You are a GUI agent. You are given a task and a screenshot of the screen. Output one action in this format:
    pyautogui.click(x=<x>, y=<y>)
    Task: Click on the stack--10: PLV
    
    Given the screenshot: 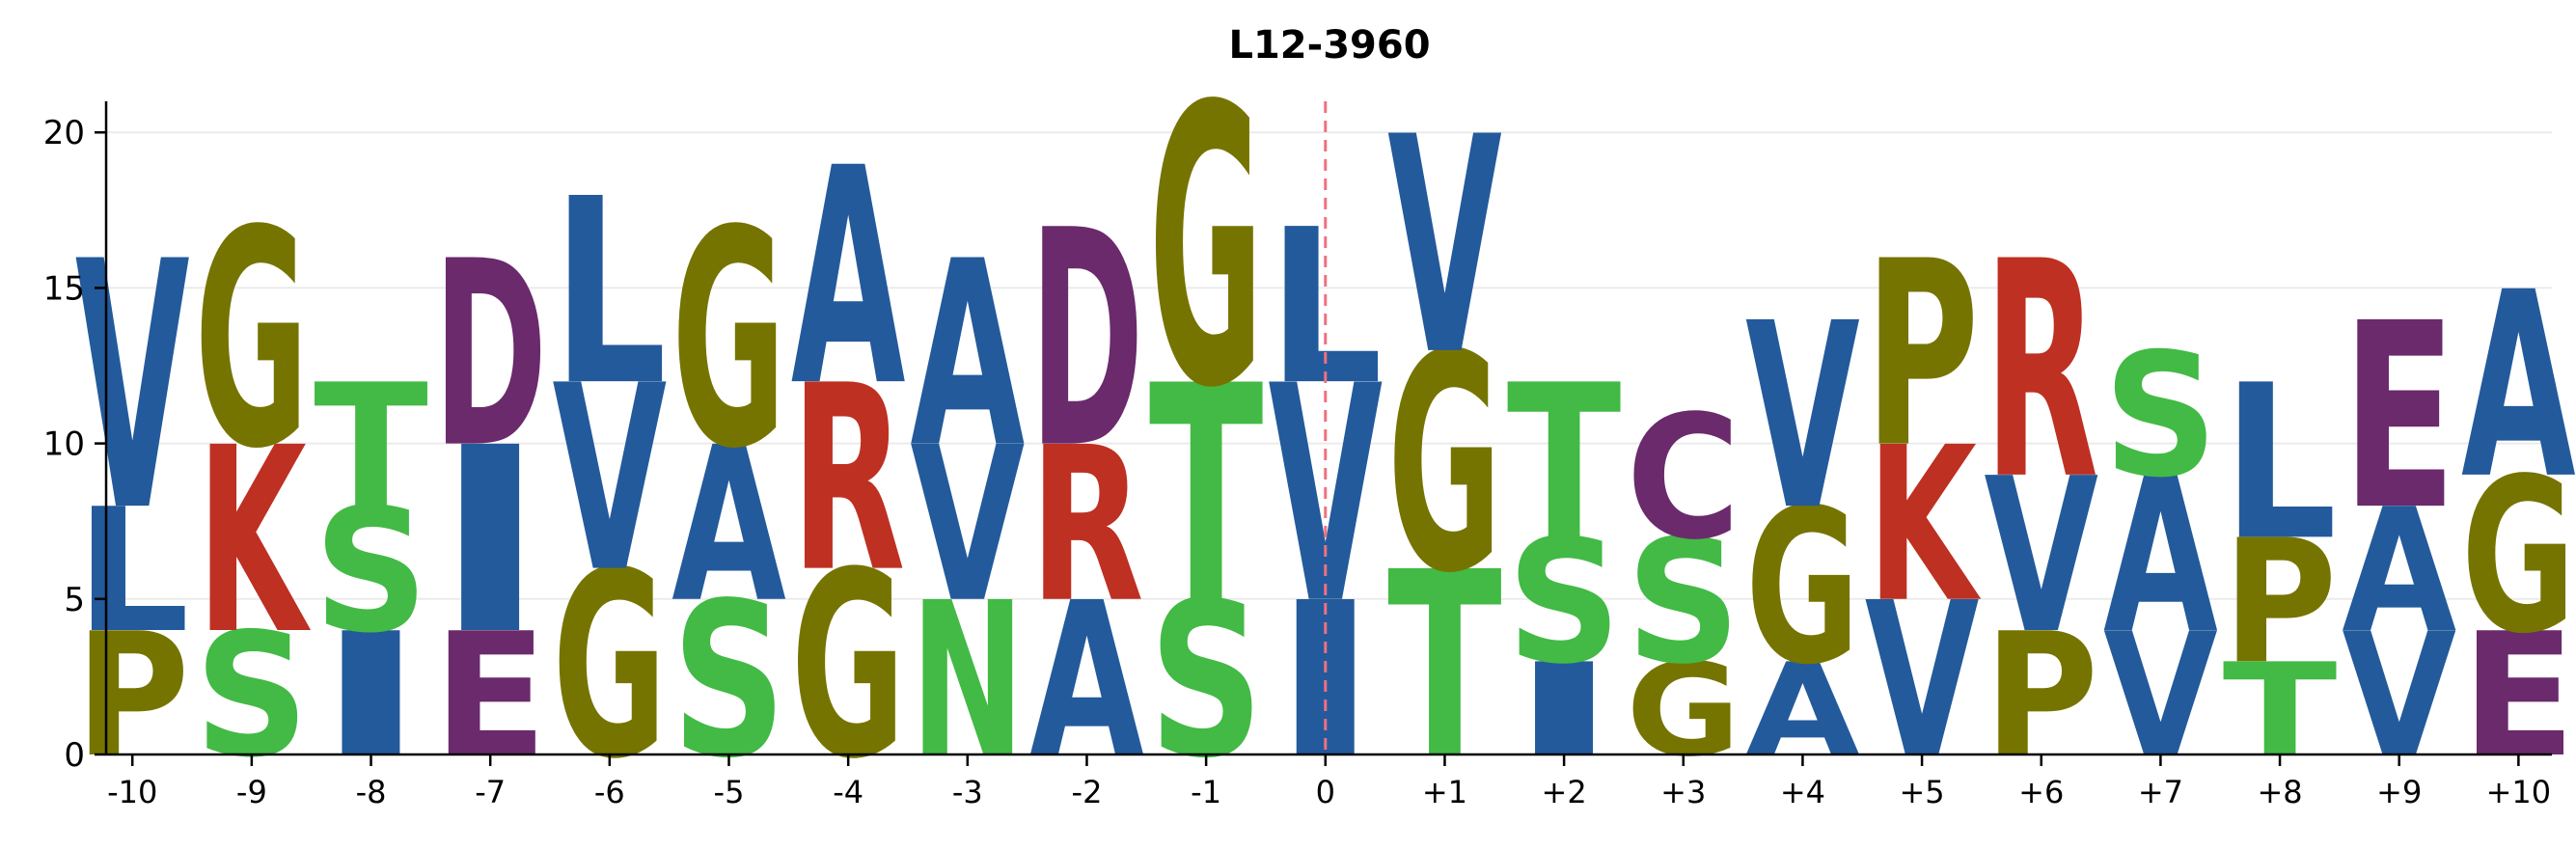 What is the action you would take?
    pyautogui.click(x=133, y=492)
    